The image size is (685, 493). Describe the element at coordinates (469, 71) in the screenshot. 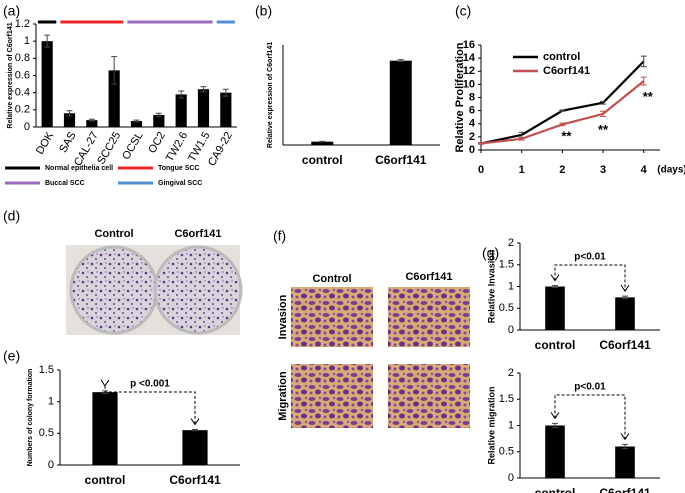

I see `y-tick-label: 12` at that location.